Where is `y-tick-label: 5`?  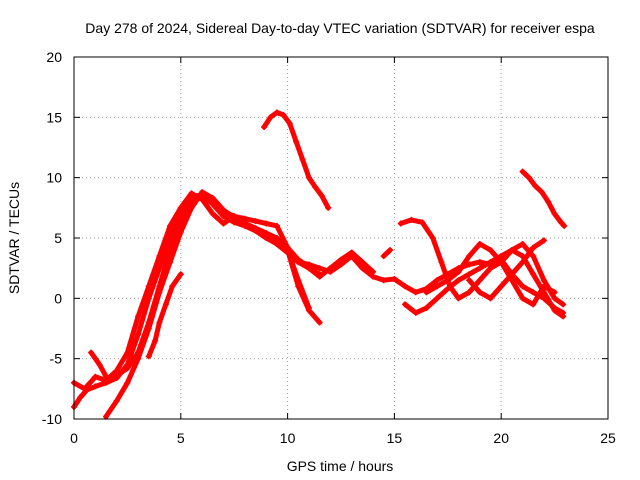 y-tick-label: 5 is located at coordinates (58, 238).